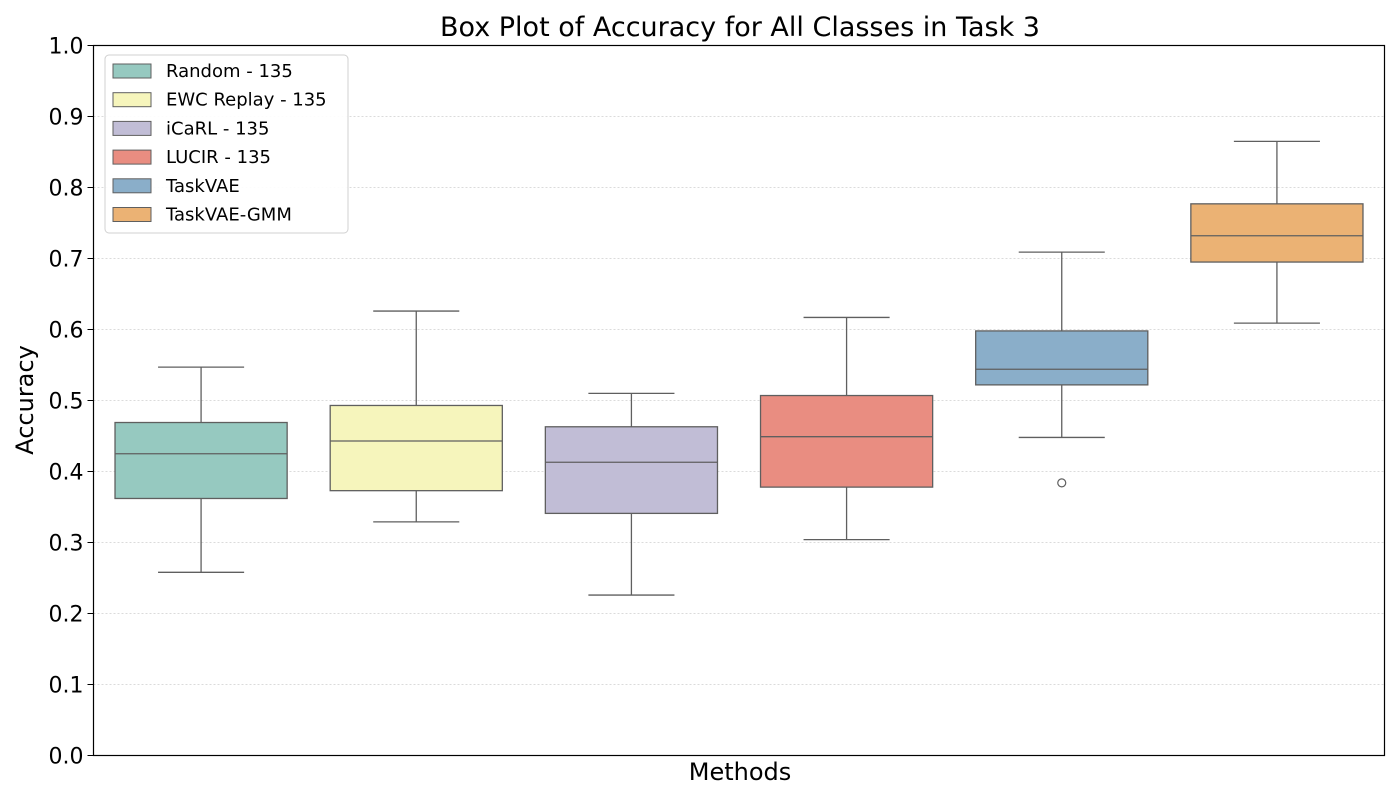  What do you see at coordinates (66, 473) in the screenshot?
I see `y-tick-label: 0.4` at bounding box center [66, 473].